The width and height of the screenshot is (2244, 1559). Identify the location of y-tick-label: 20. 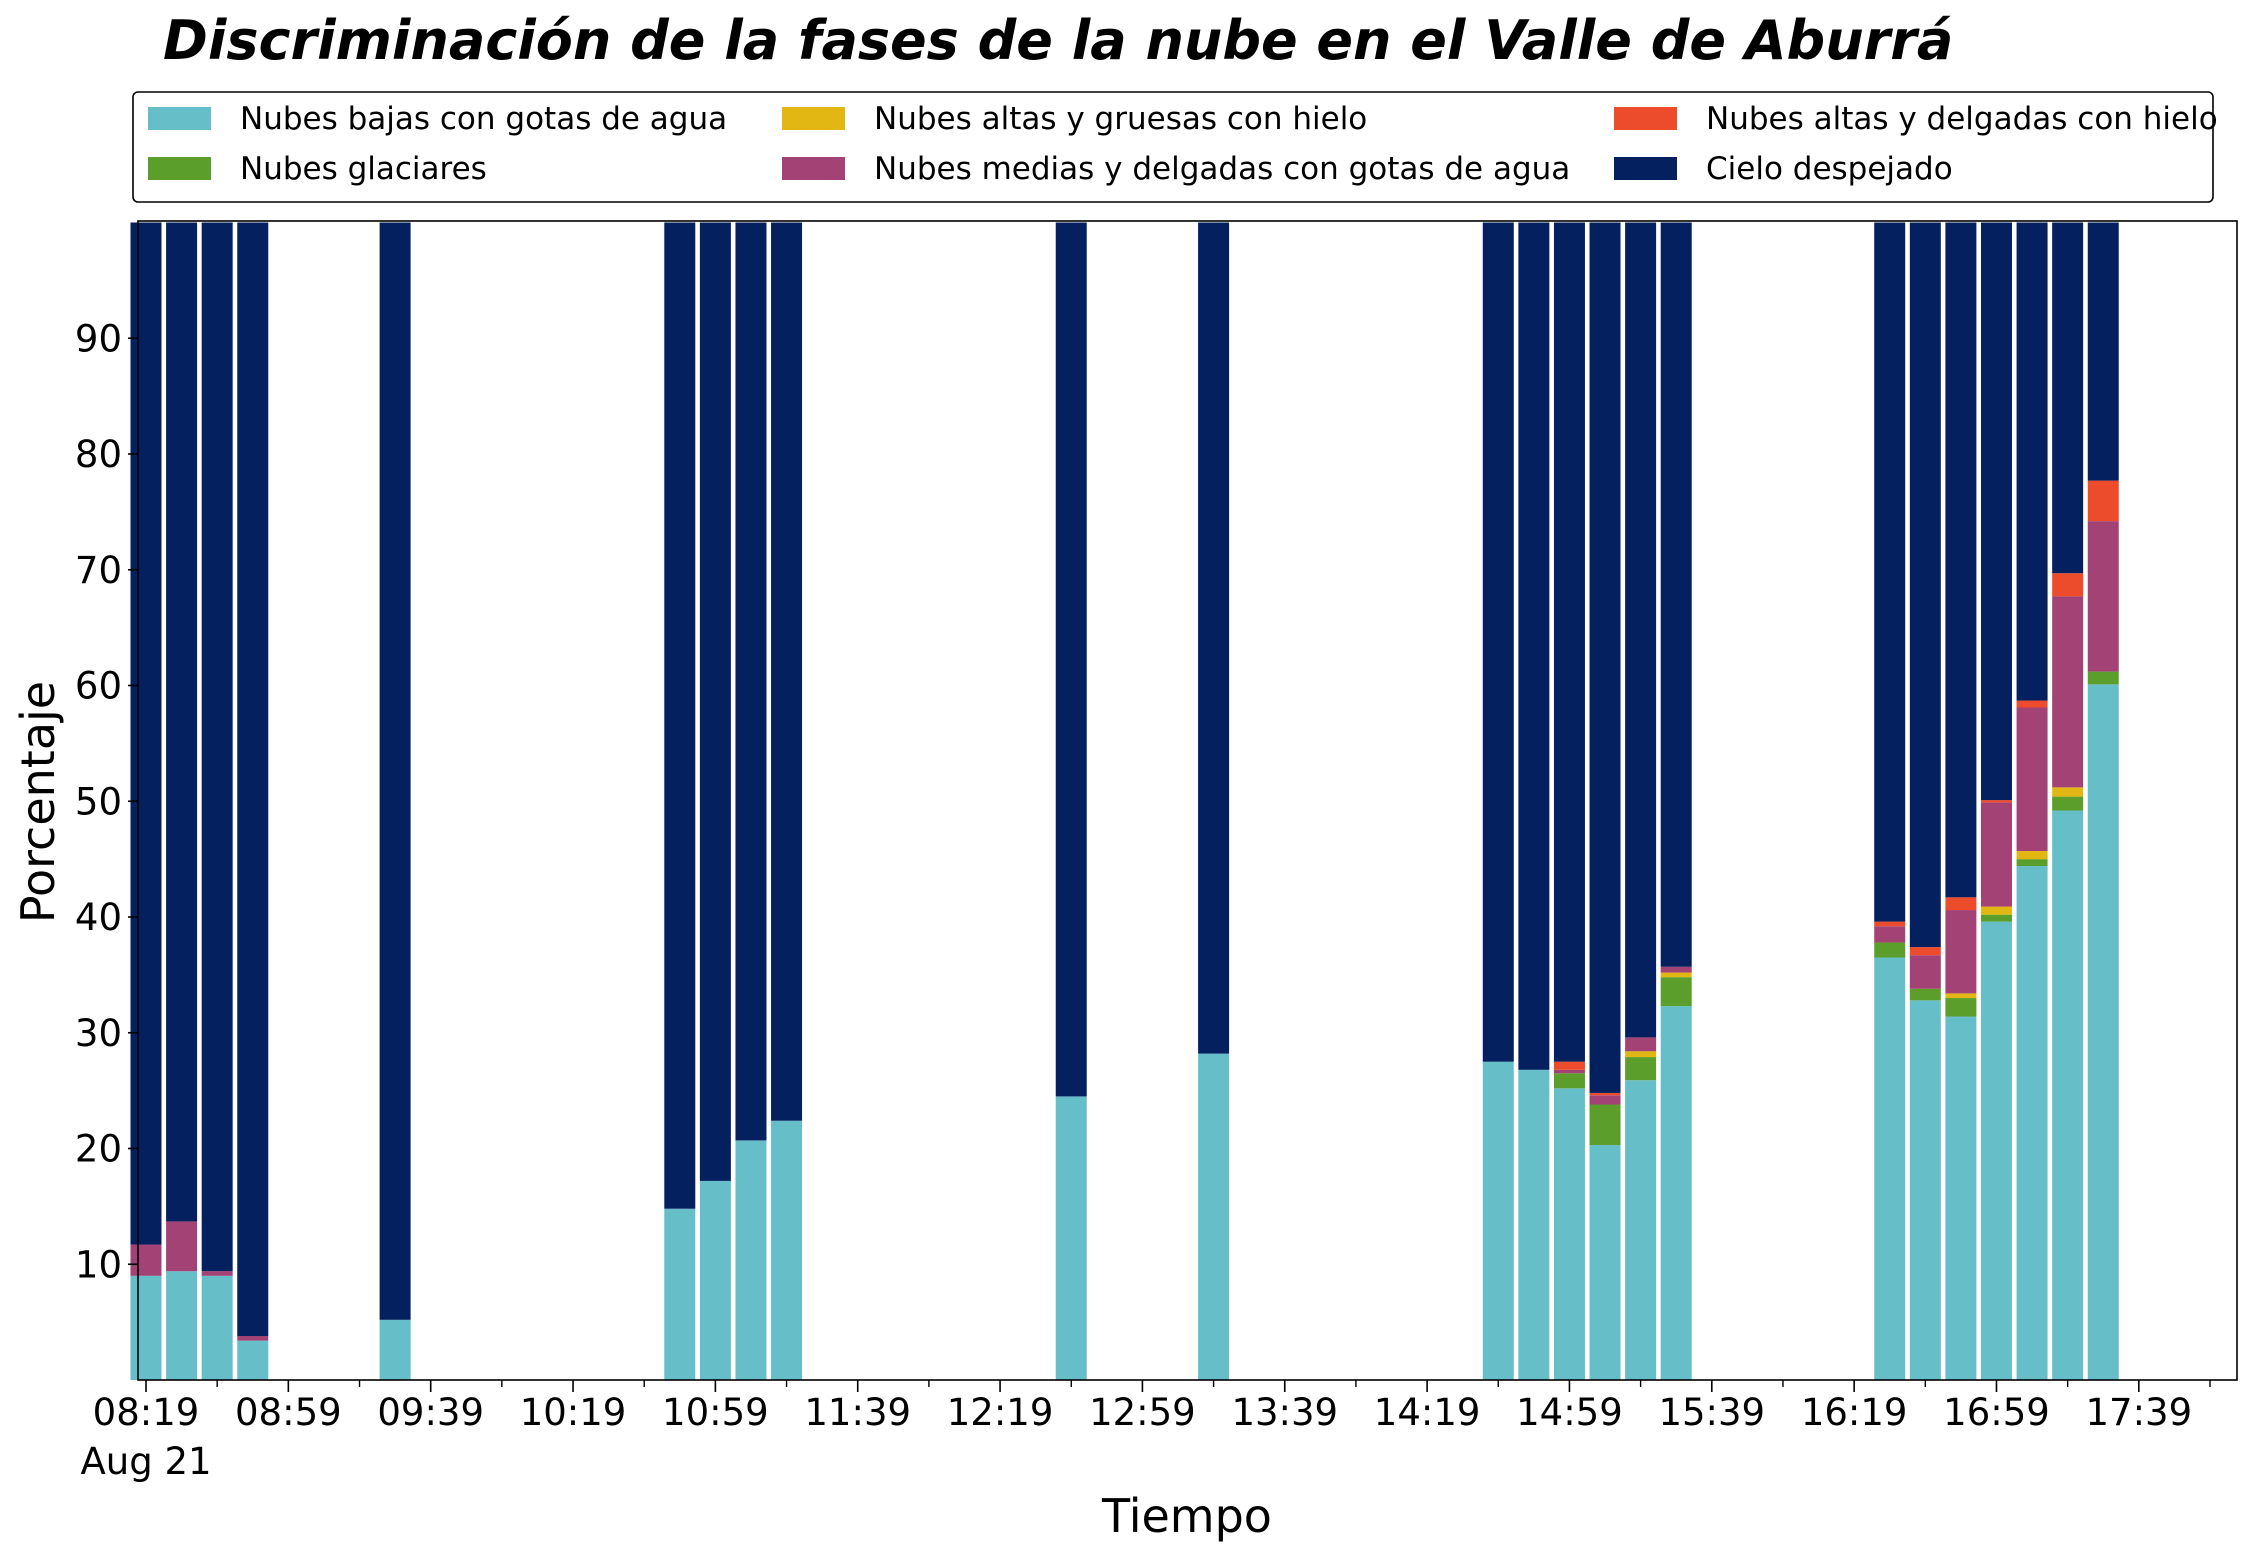
(98, 1149).